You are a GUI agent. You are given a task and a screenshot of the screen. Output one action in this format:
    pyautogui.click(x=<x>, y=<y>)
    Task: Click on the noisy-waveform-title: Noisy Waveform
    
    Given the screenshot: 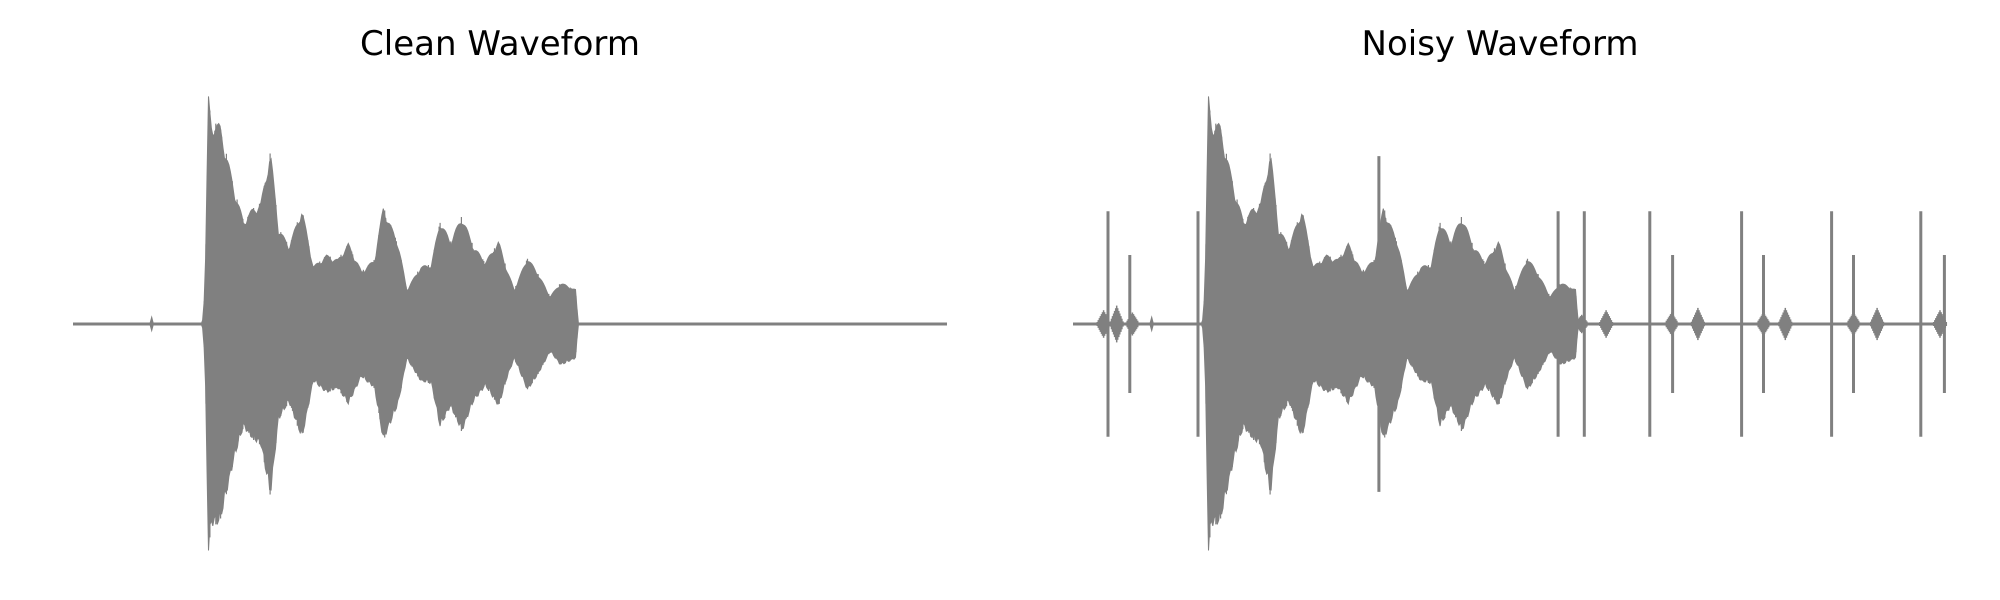 What is the action you would take?
    pyautogui.click(x=1500, y=44)
    